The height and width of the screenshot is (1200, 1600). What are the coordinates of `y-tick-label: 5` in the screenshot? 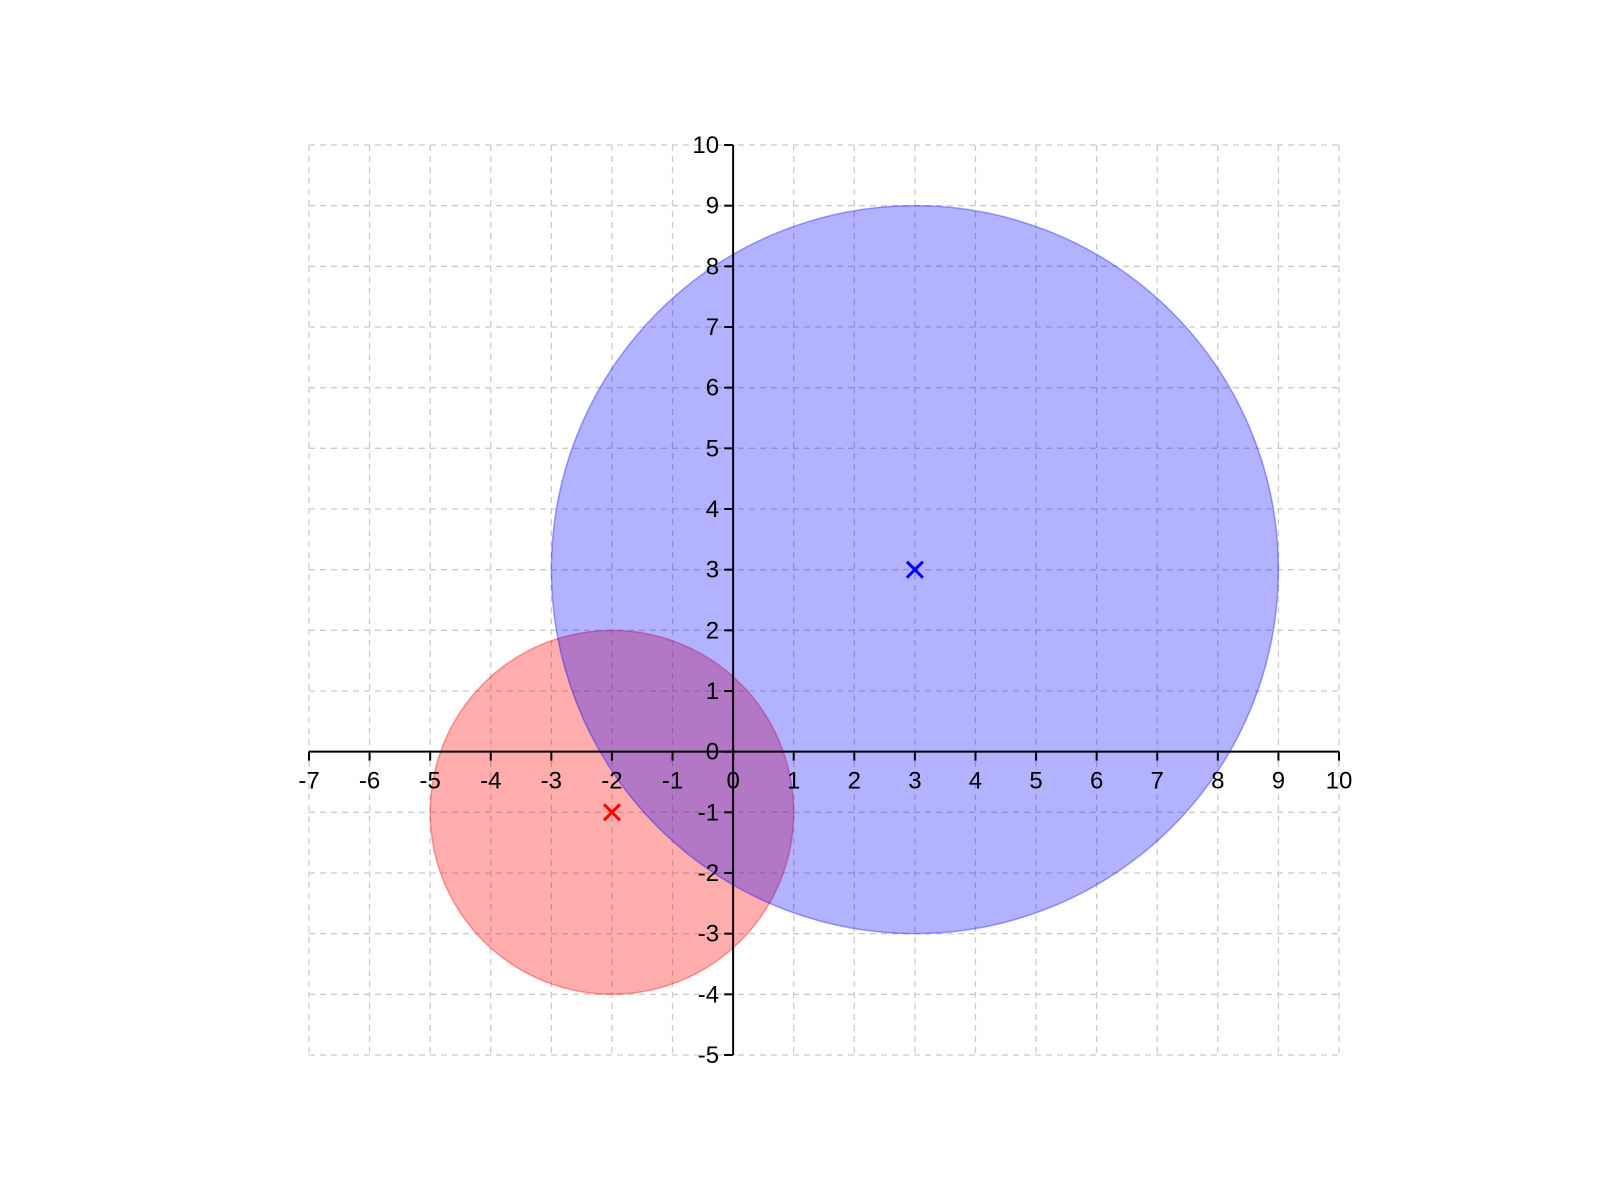 It's located at (712, 448).